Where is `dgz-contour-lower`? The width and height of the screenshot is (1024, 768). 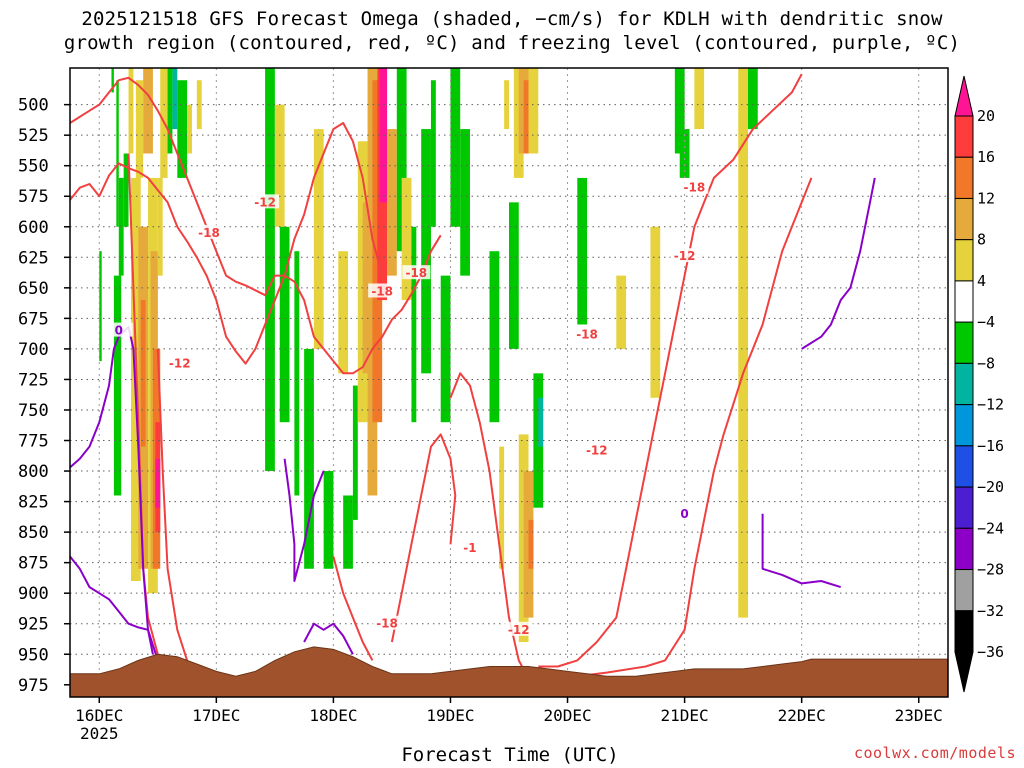
dgz-contour-lower is located at coordinates (226, 243).